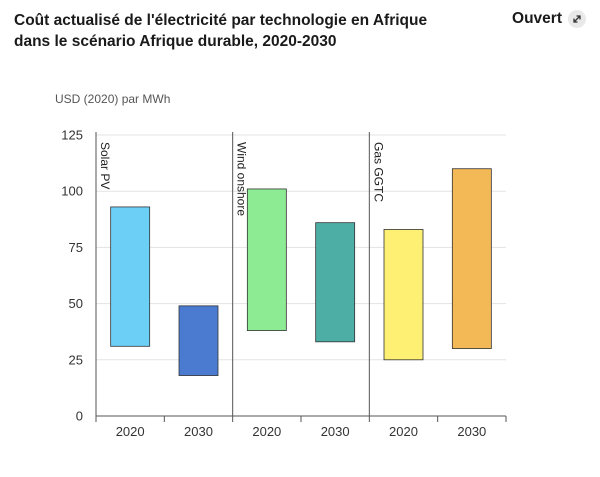  What do you see at coordinates (537, 18) in the screenshot?
I see `open-label: Ouvert` at bounding box center [537, 18].